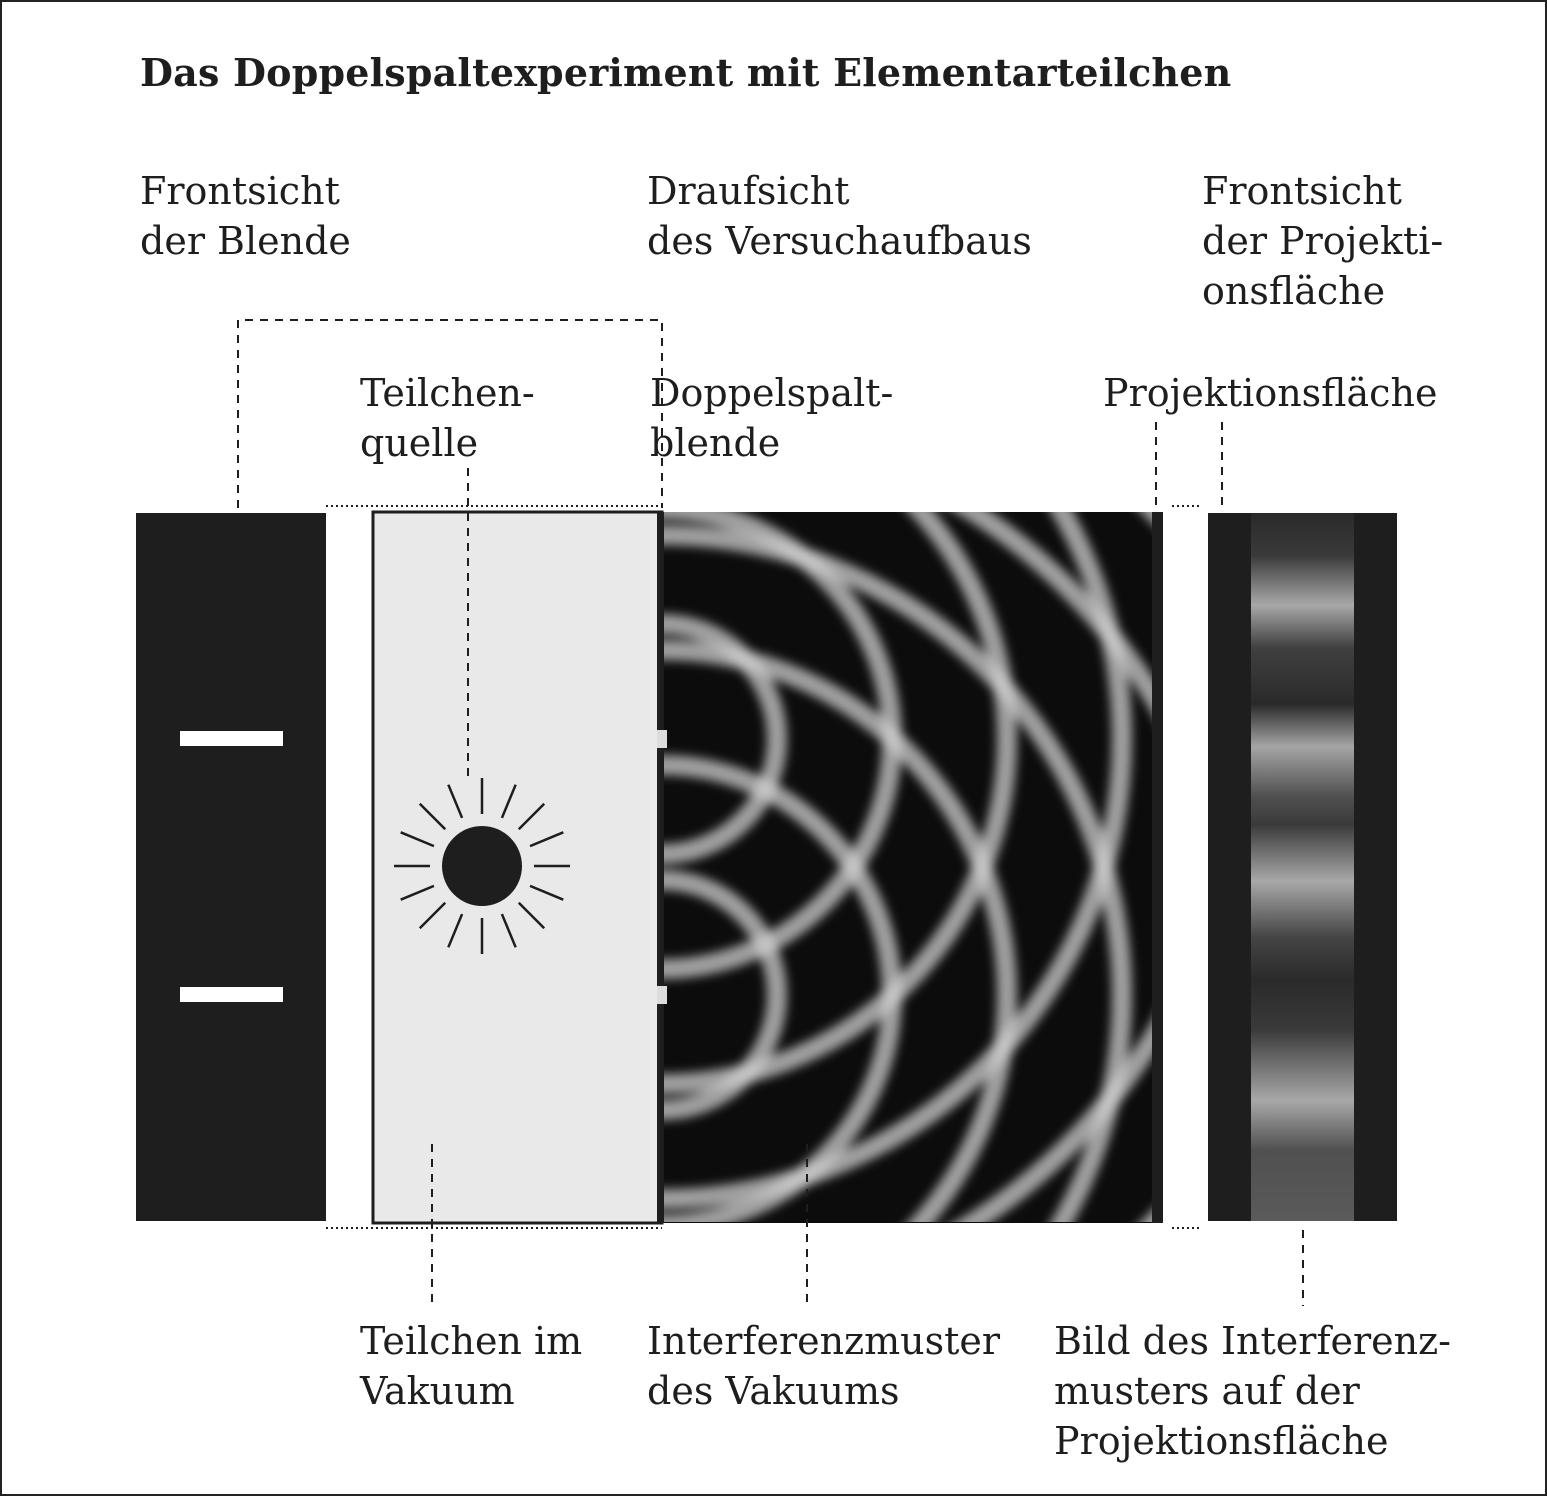  Describe the element at coordinates (662, 739) in the screenshot. I see `slit-opening-top` at that location.